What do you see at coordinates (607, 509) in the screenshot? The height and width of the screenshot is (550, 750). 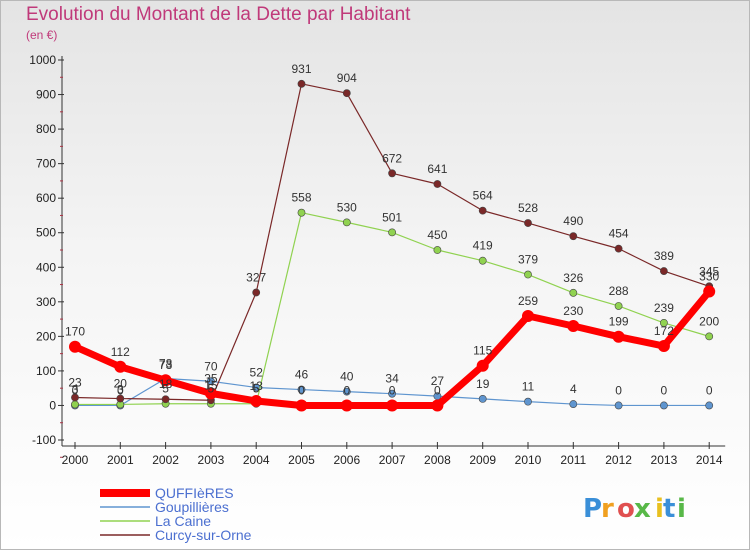 I see `logo-letter: r` at bounding box center [607, 509].